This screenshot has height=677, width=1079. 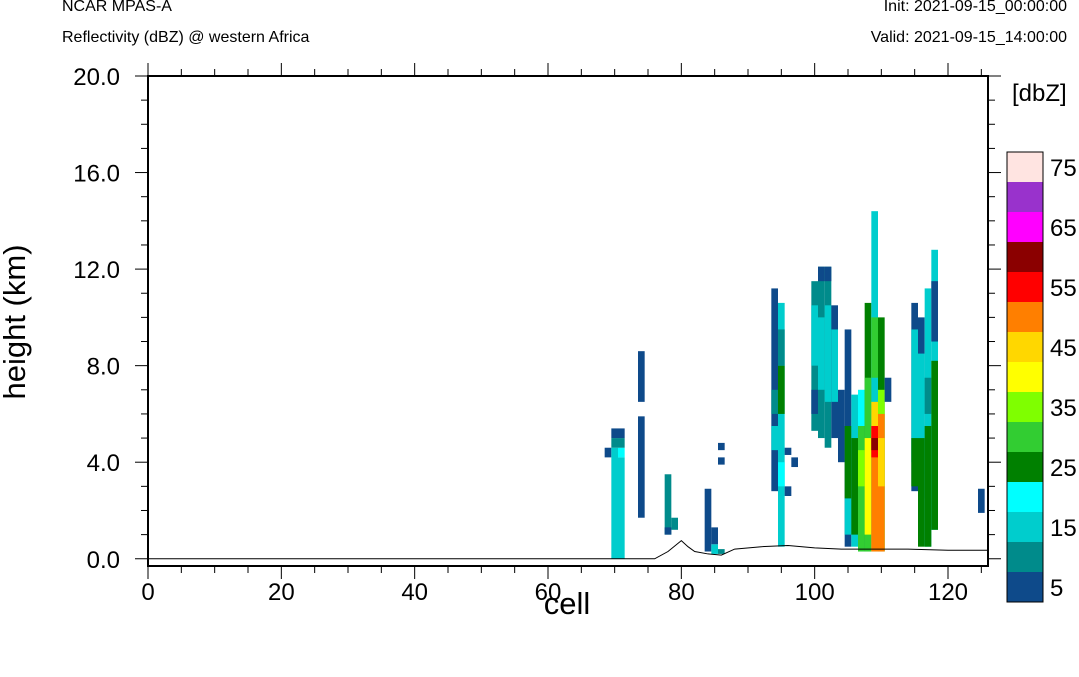 What do you see at coordinates (96, 77) in the screenshot?
I see `y-tick-label: 20.0` at bounding box center [96, 77].